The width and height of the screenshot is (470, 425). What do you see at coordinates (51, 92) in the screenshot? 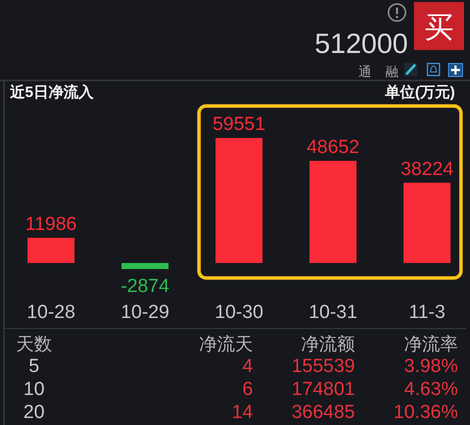
I see `chart-title: 近5日净流入` at bounding box center [51, 92].